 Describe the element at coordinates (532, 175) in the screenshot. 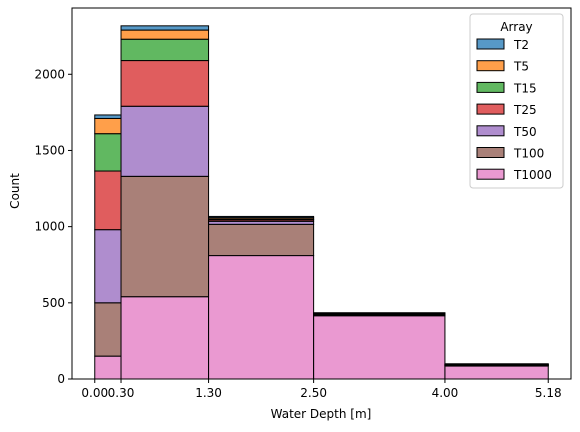

I see `legend-label-t1000: T1000` at that location.